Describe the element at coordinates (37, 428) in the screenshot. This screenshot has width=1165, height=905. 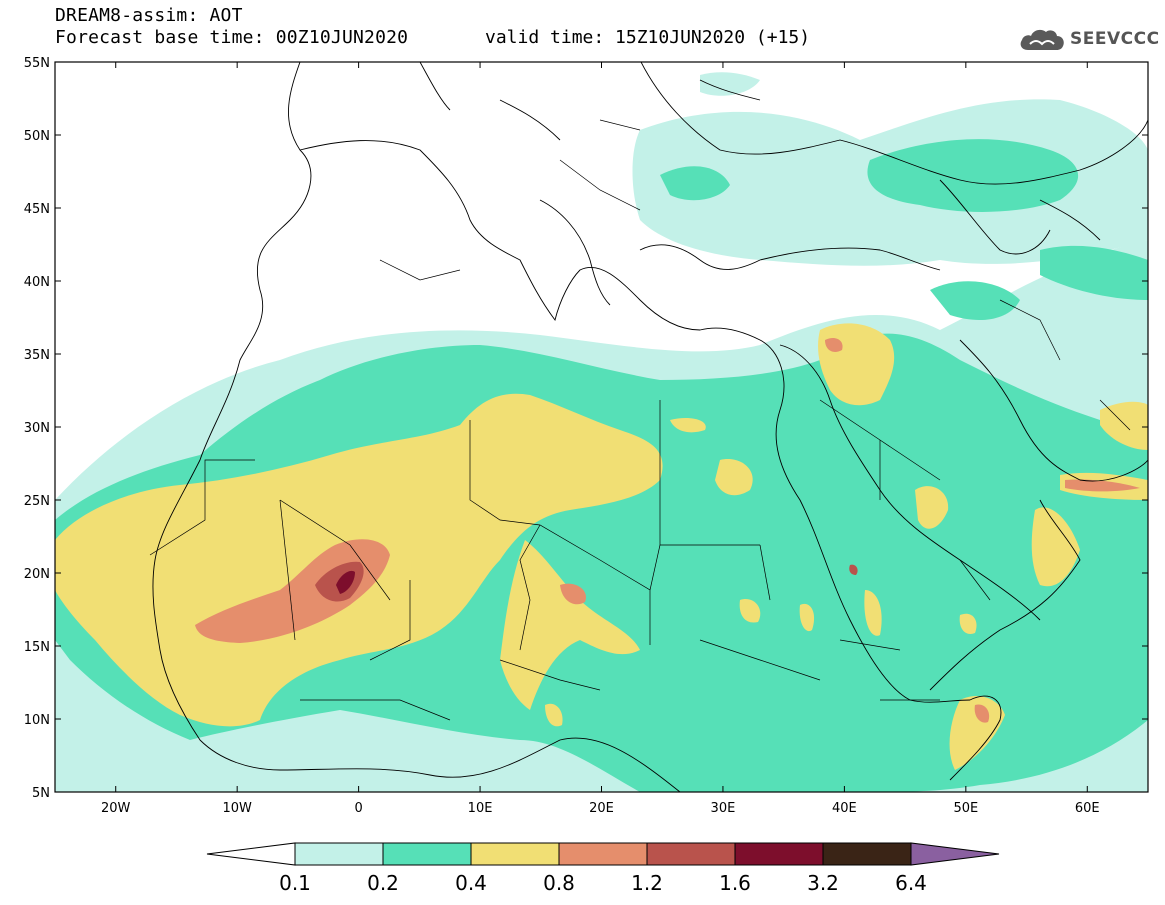
I see `lat-label: 30N` at that location.